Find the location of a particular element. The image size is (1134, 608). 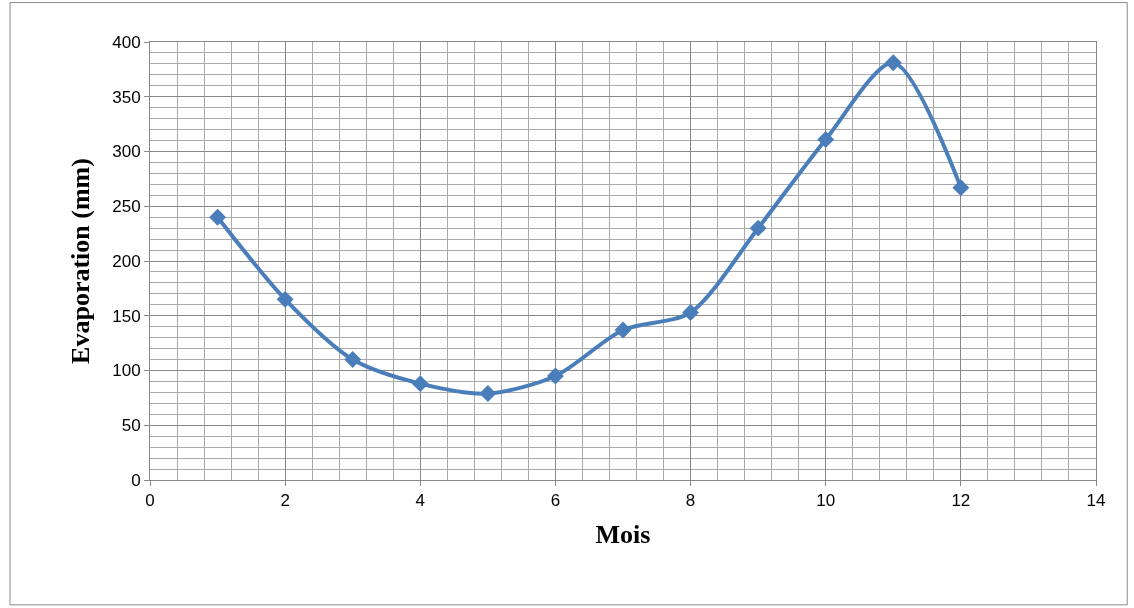

x-tick-label: 0 is located at coordinates (150, 501).